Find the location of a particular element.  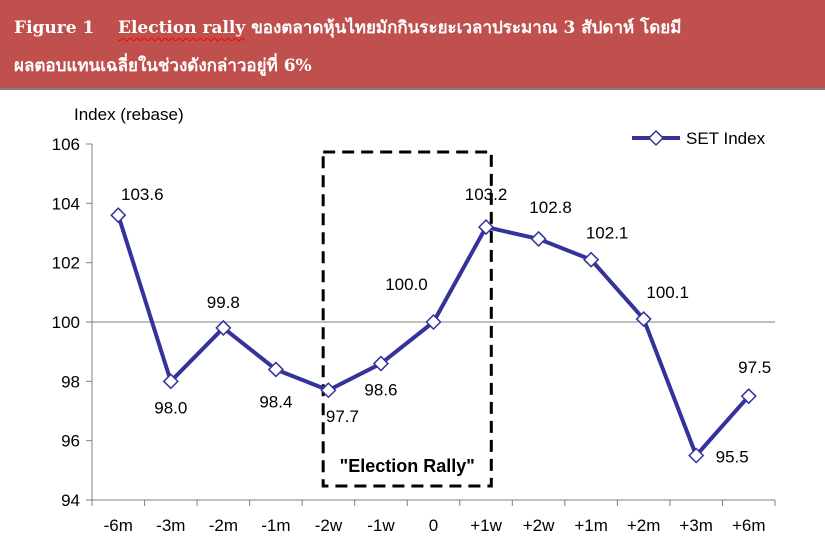

y-tick-label: 106 is located at coordinates (66, 144).